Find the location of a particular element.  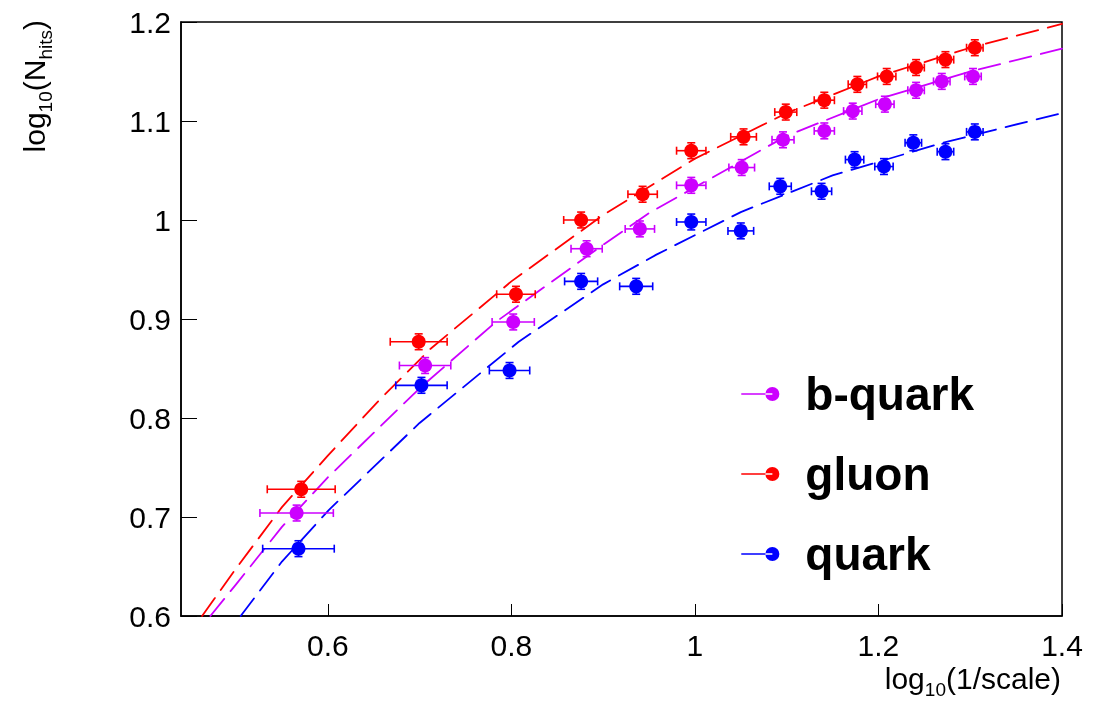

y-tick-label: 1.2 is located at coordinates (150, 22).